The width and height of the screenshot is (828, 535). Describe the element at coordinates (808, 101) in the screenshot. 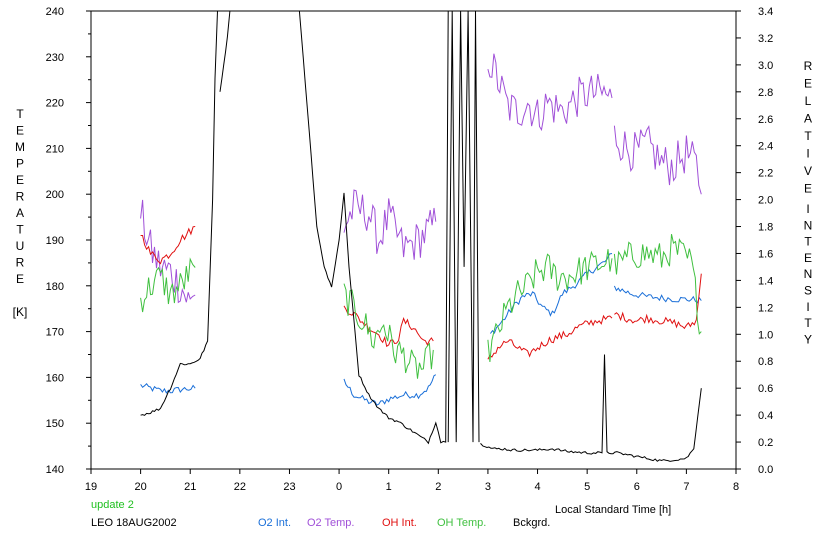

I see `y-right-label-letter: L` at that location.